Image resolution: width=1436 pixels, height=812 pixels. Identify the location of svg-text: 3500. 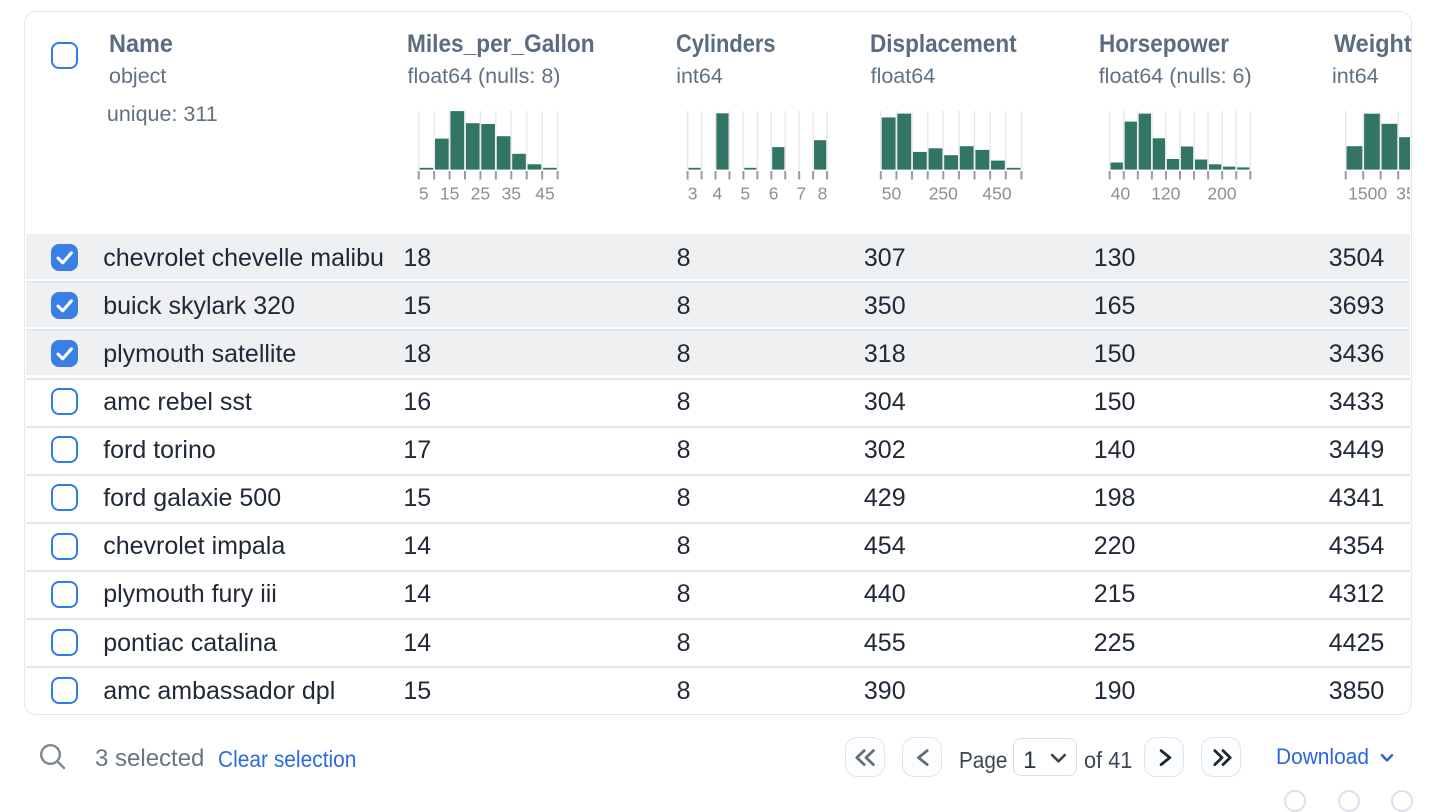
(1403, 193).